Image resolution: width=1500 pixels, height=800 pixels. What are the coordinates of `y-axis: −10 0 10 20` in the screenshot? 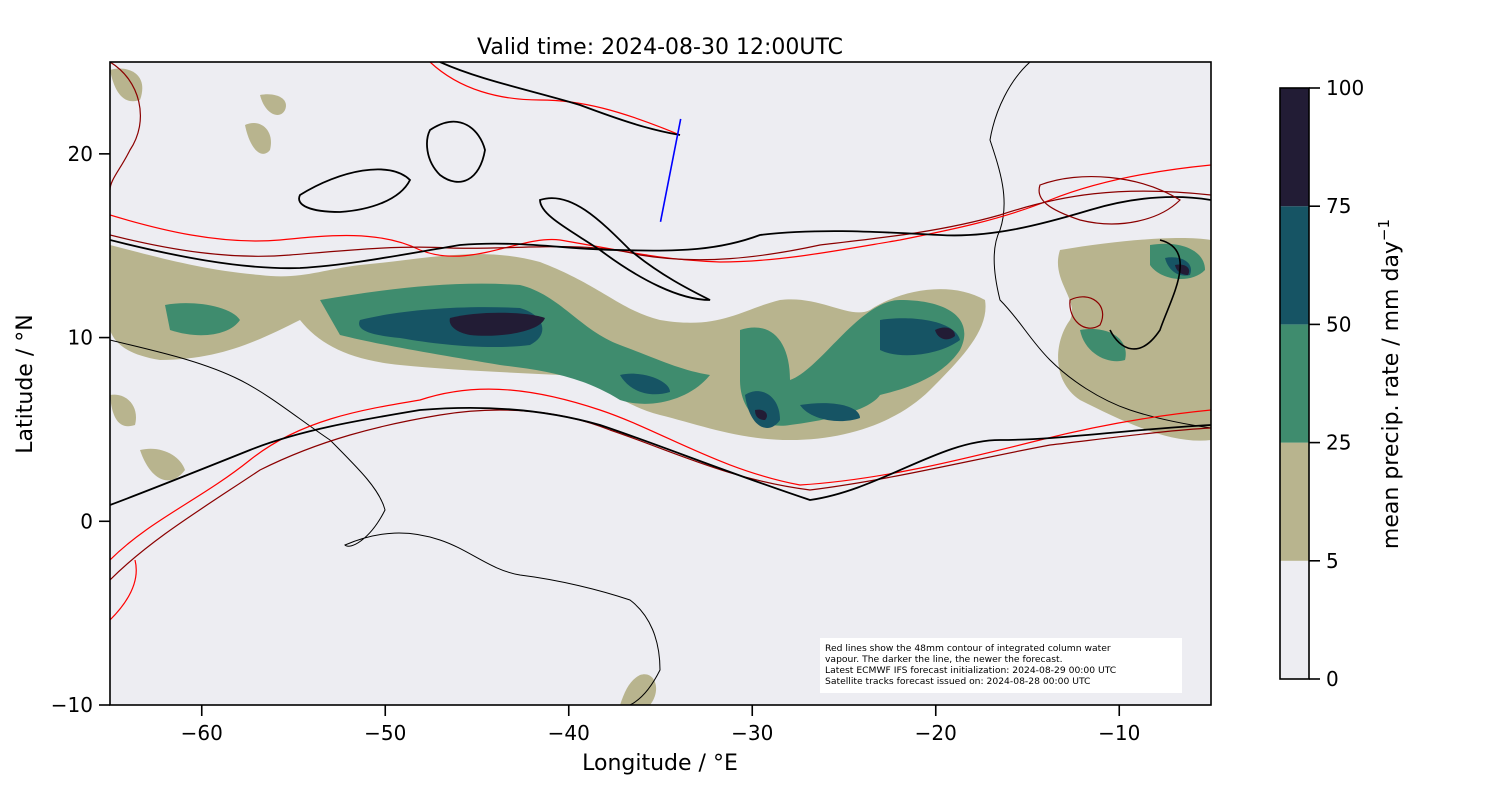 It's located at (80, 429).